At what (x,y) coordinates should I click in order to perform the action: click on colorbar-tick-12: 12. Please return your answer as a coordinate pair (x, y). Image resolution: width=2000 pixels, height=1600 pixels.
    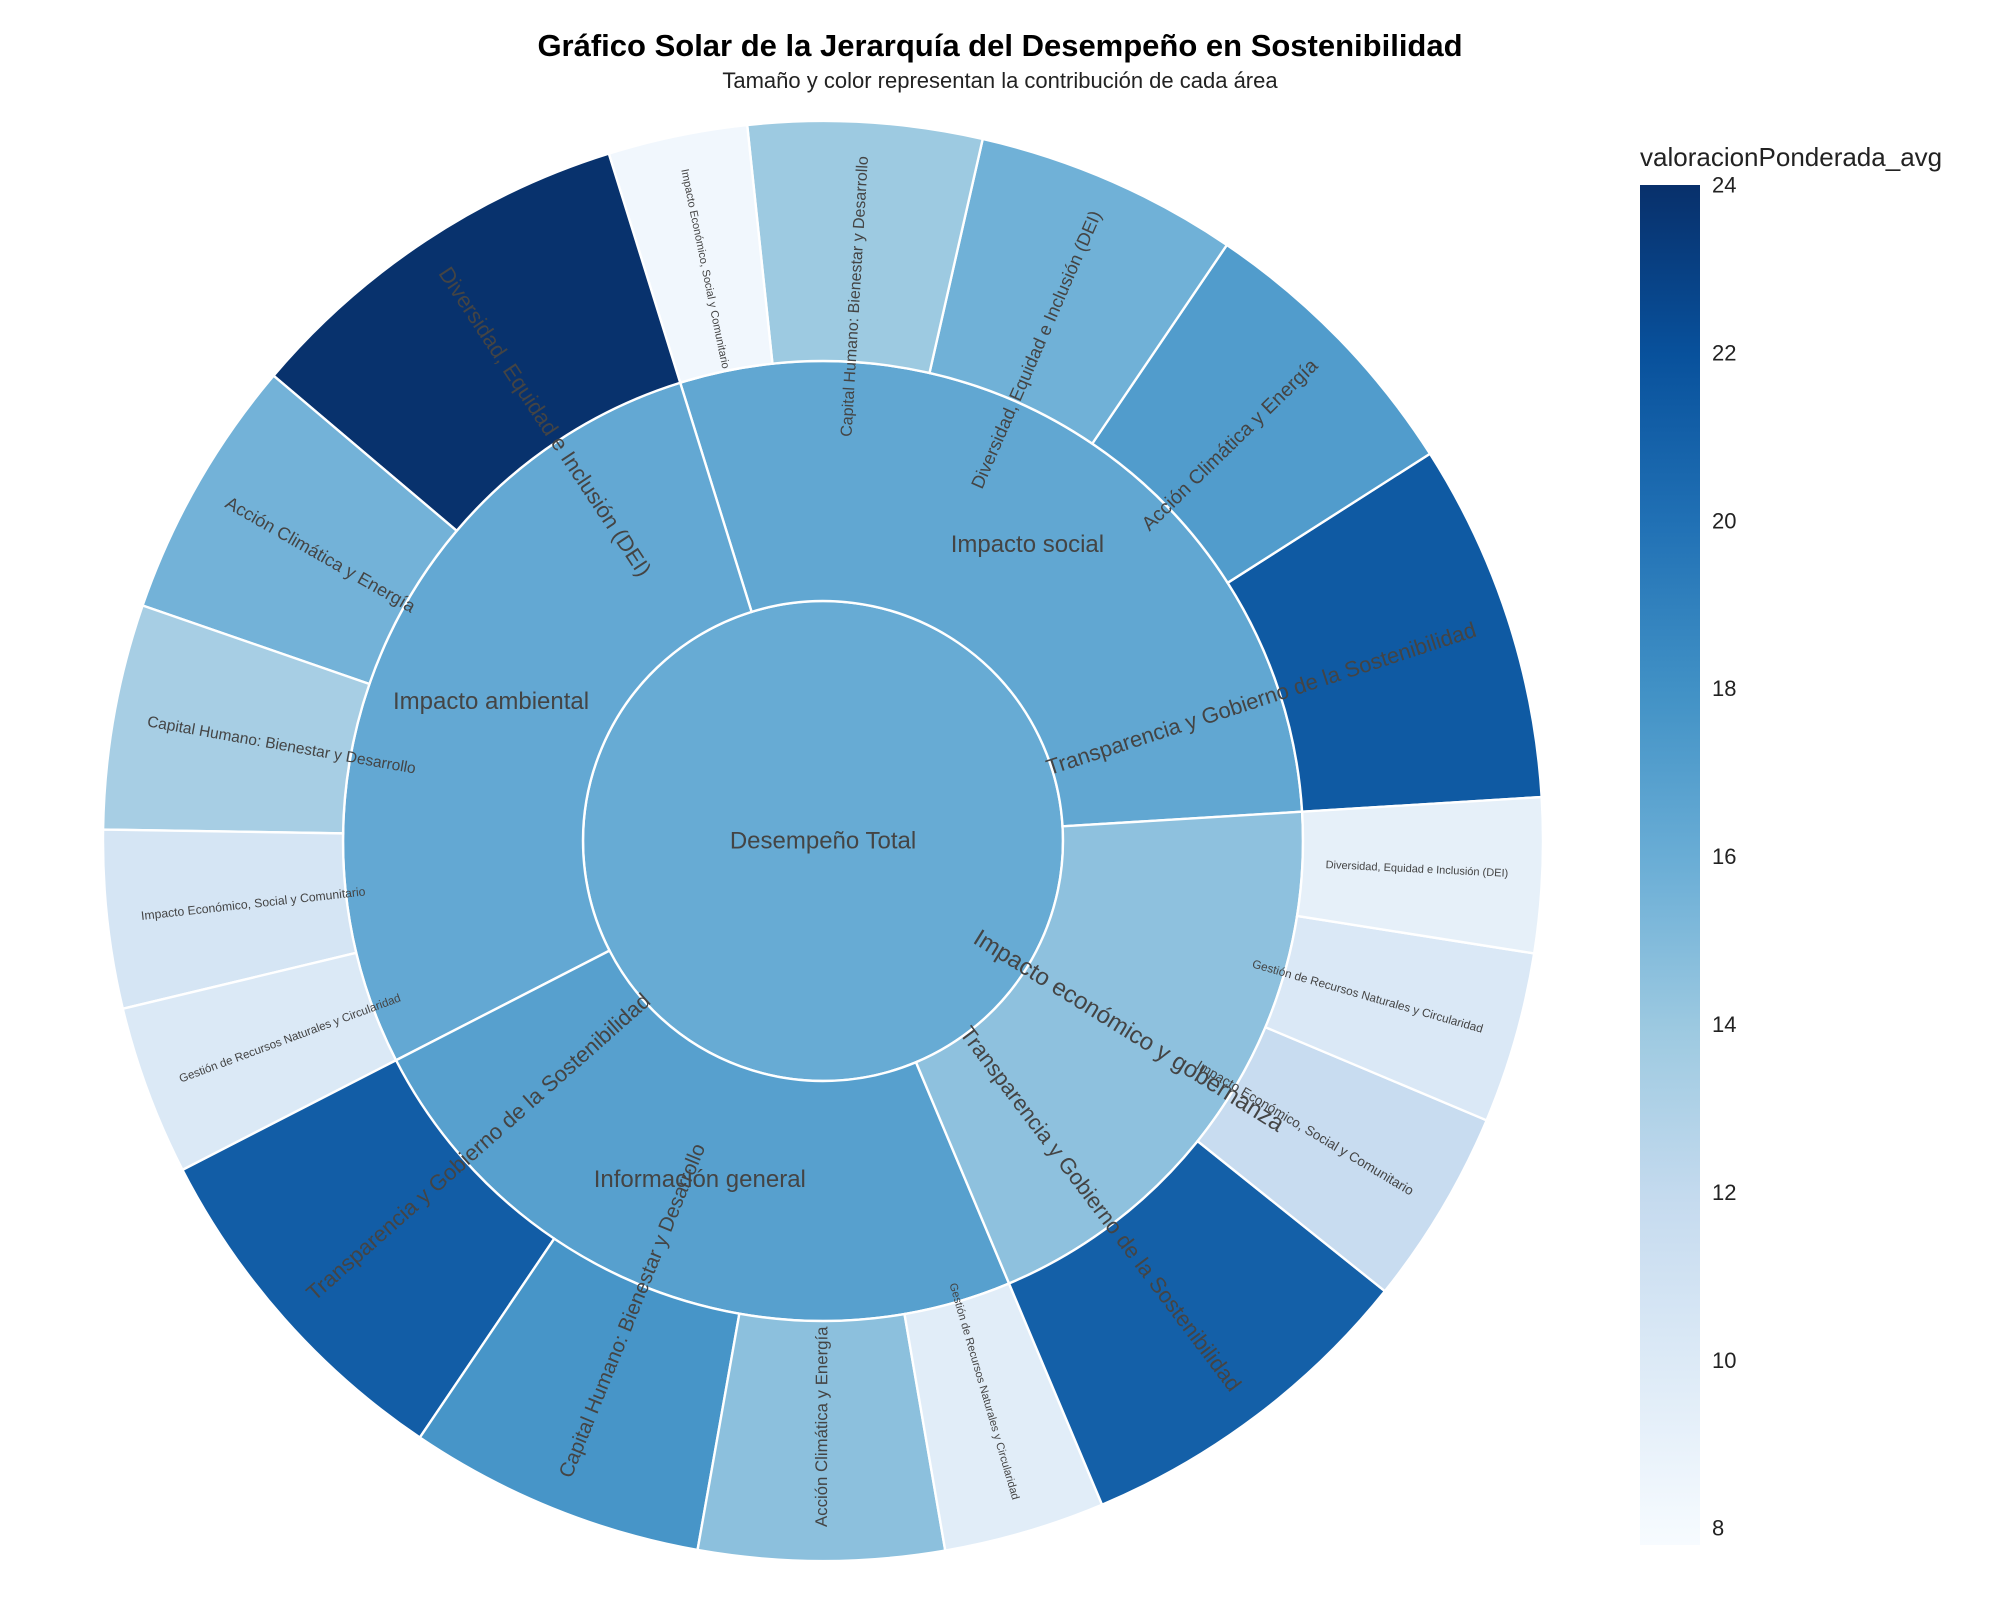
    Looking at the image, I should click on (1724, 1192).